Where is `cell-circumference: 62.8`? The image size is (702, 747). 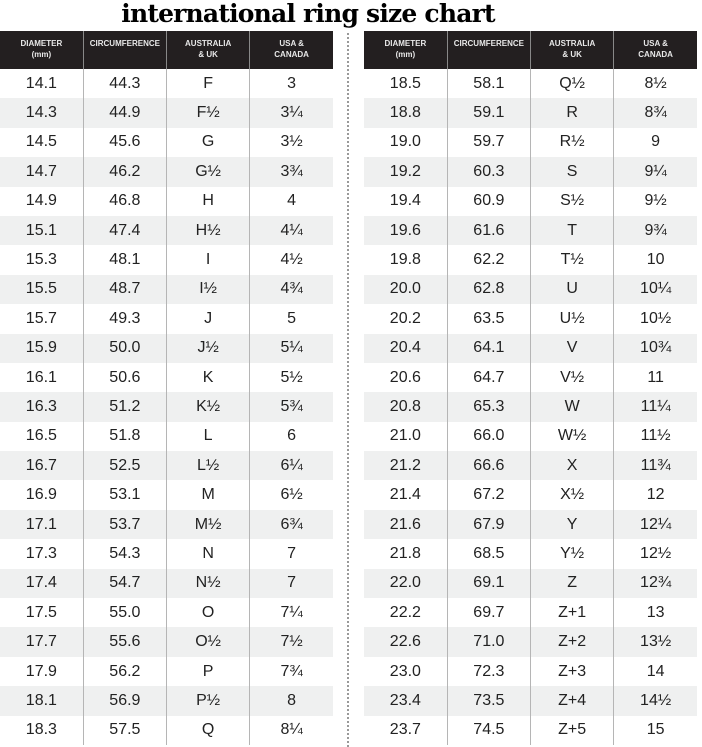 cell-circumference: 62.8 is located at coordinates (489, 289).